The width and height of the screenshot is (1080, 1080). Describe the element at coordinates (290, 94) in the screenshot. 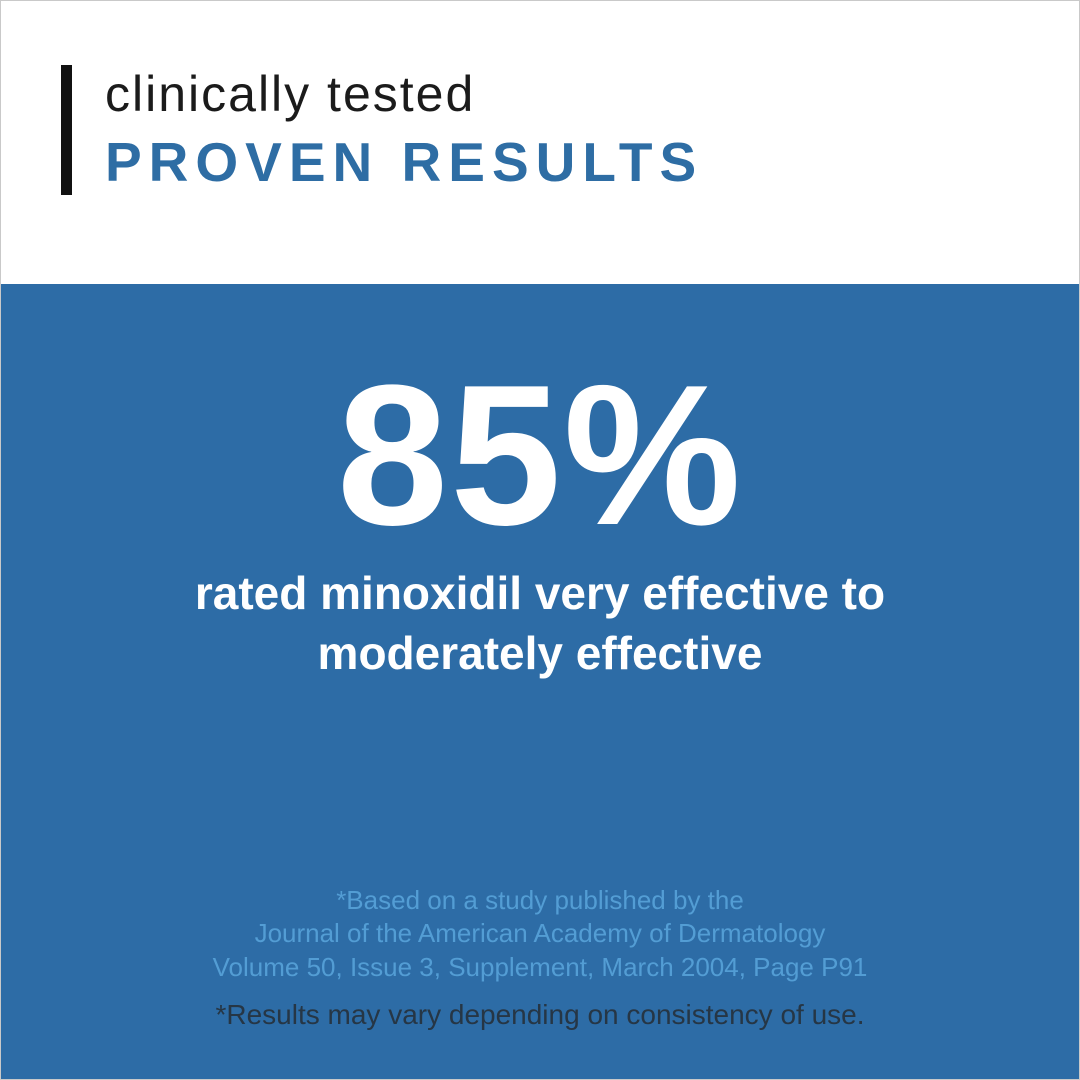

I see `eyebrow-text: clinically tested` at that location.